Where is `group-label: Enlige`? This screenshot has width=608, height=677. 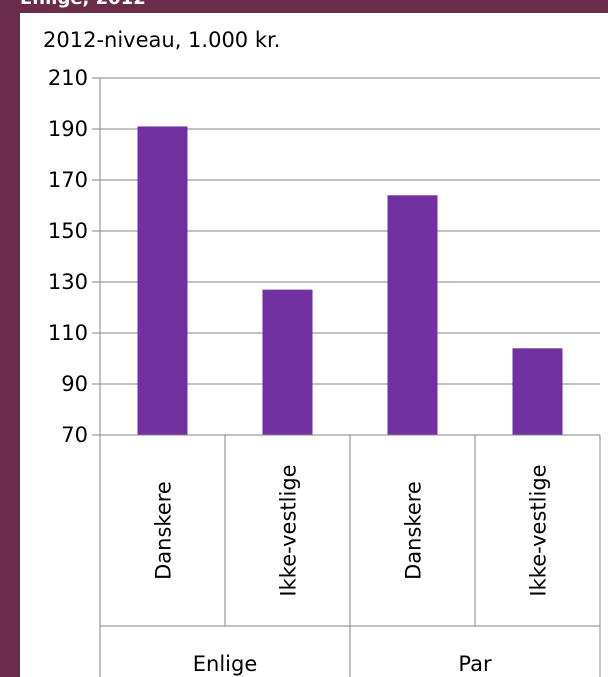 group-label: Enlige is located at coordinates (225, 664).